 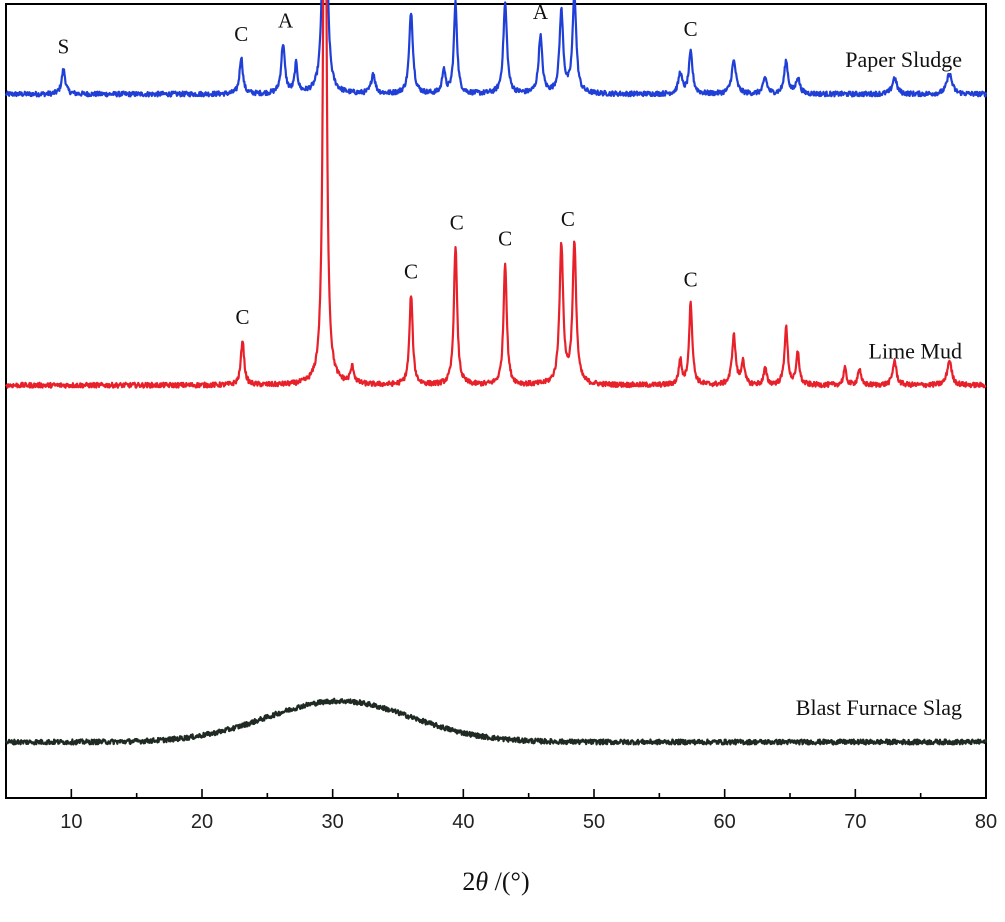 I want to click on x-axis-ticks: 10 20 30 40 50 60 70 80, so click(x=501, y=811).